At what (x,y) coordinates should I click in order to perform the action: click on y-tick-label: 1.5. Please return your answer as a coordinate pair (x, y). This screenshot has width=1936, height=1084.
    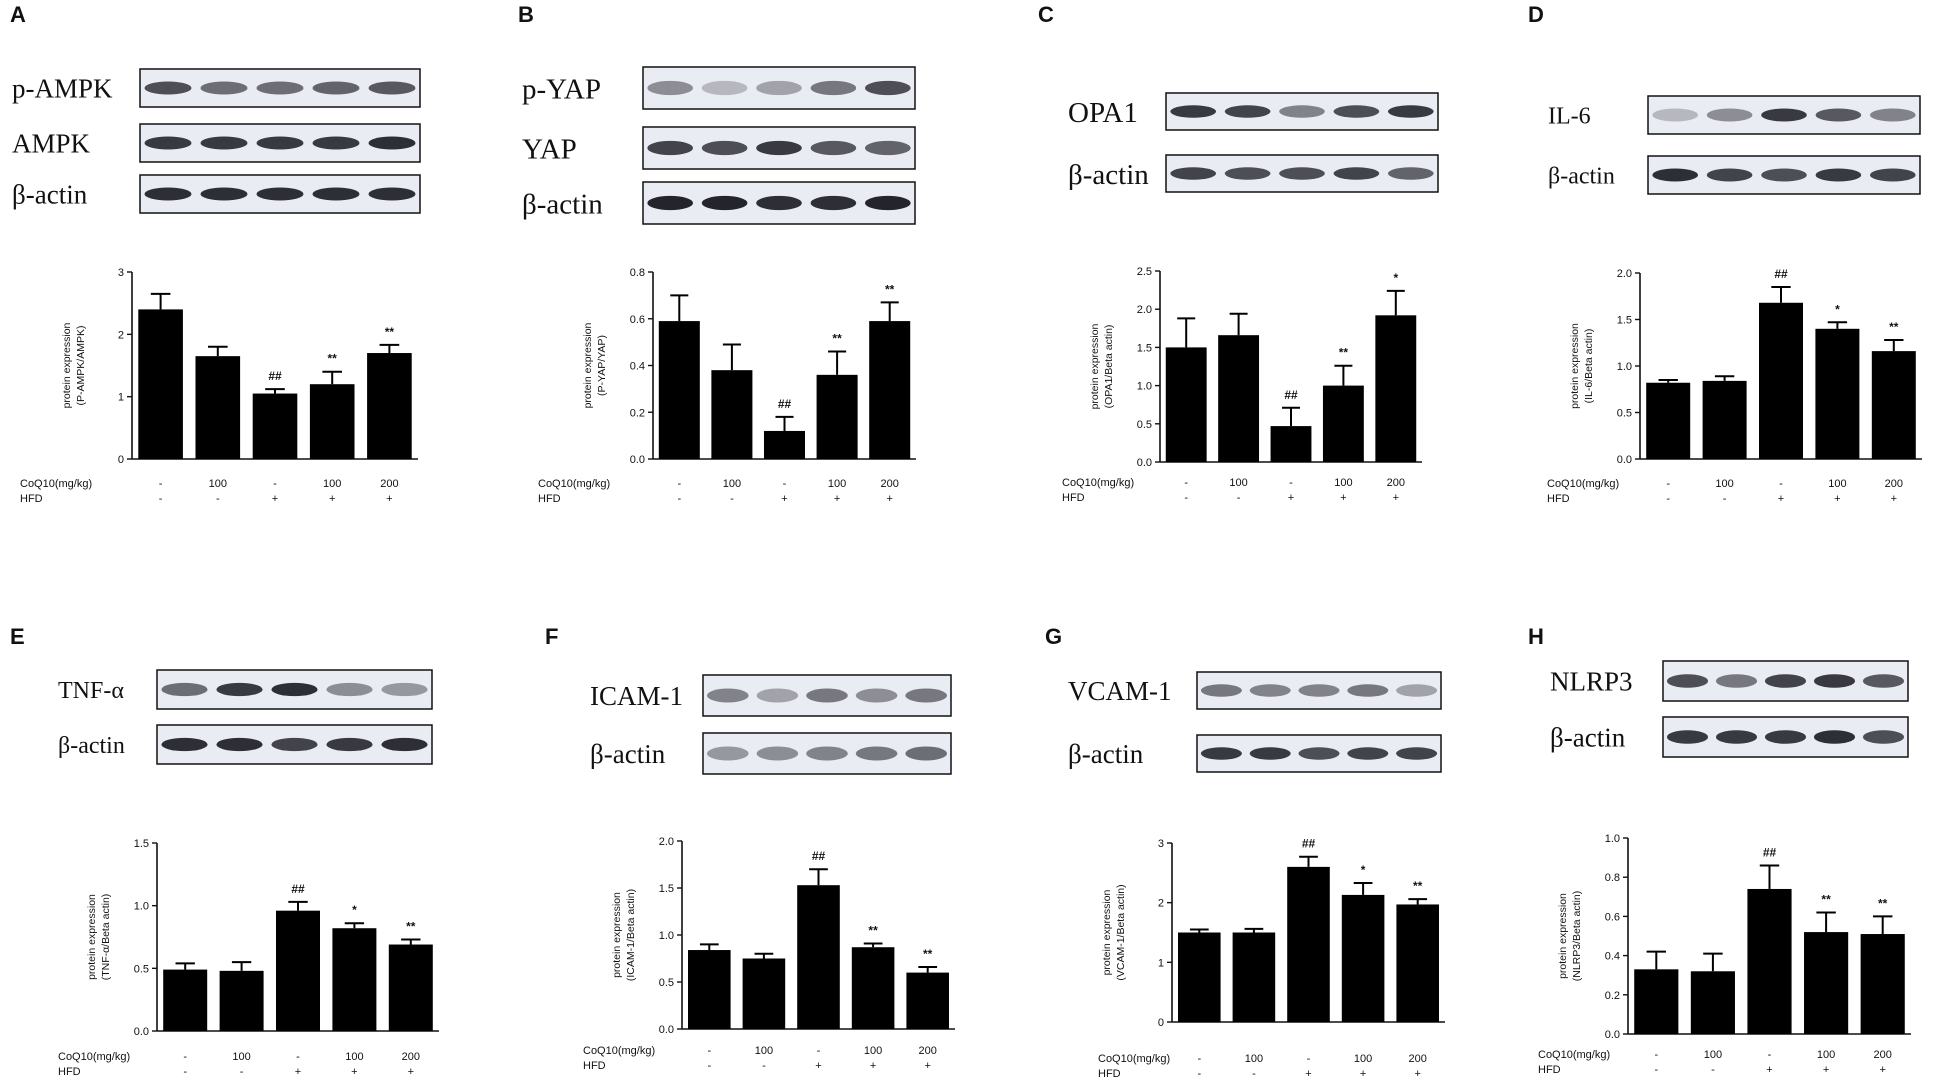
    Looking at the image, I should click on (141, 844).